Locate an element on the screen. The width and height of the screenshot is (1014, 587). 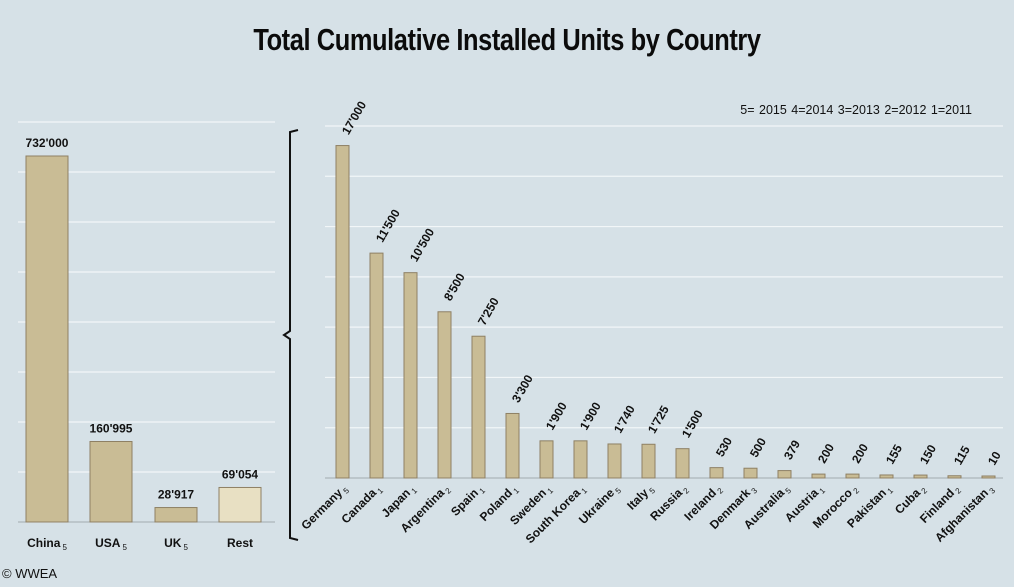
bracket is located at coordinates (290, 335).